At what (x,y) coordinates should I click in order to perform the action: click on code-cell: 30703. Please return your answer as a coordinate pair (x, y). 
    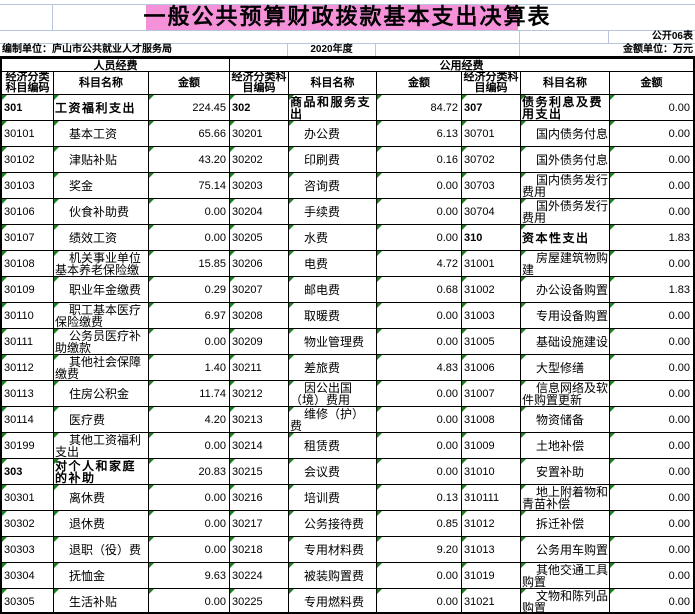
    Looking at the image, I should click on (491, 186).